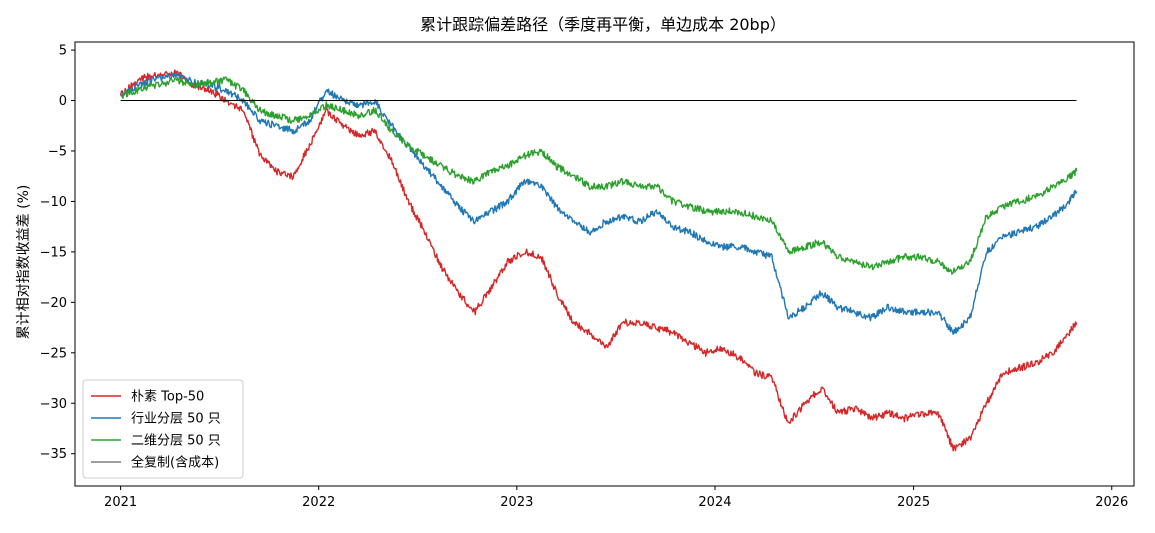  What do you see at coordinates (516, 502) in the screenshot?
I see `x-tick-label: 2023` at bounding box center [516, 502].